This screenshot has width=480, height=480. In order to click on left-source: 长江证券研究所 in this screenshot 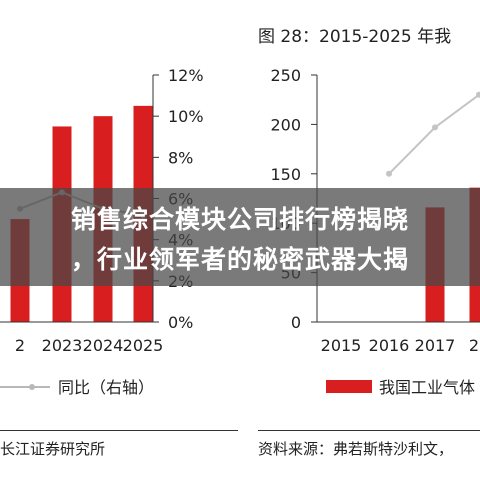, I will do `click(53, 449)`.